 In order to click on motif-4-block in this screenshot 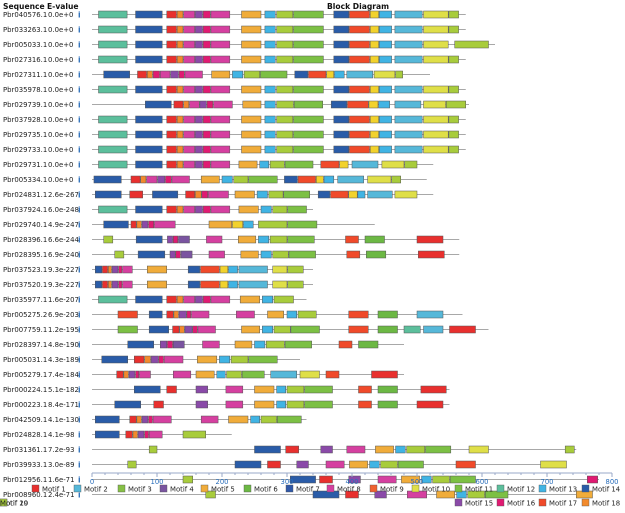, I will do `click(179, 344)`.